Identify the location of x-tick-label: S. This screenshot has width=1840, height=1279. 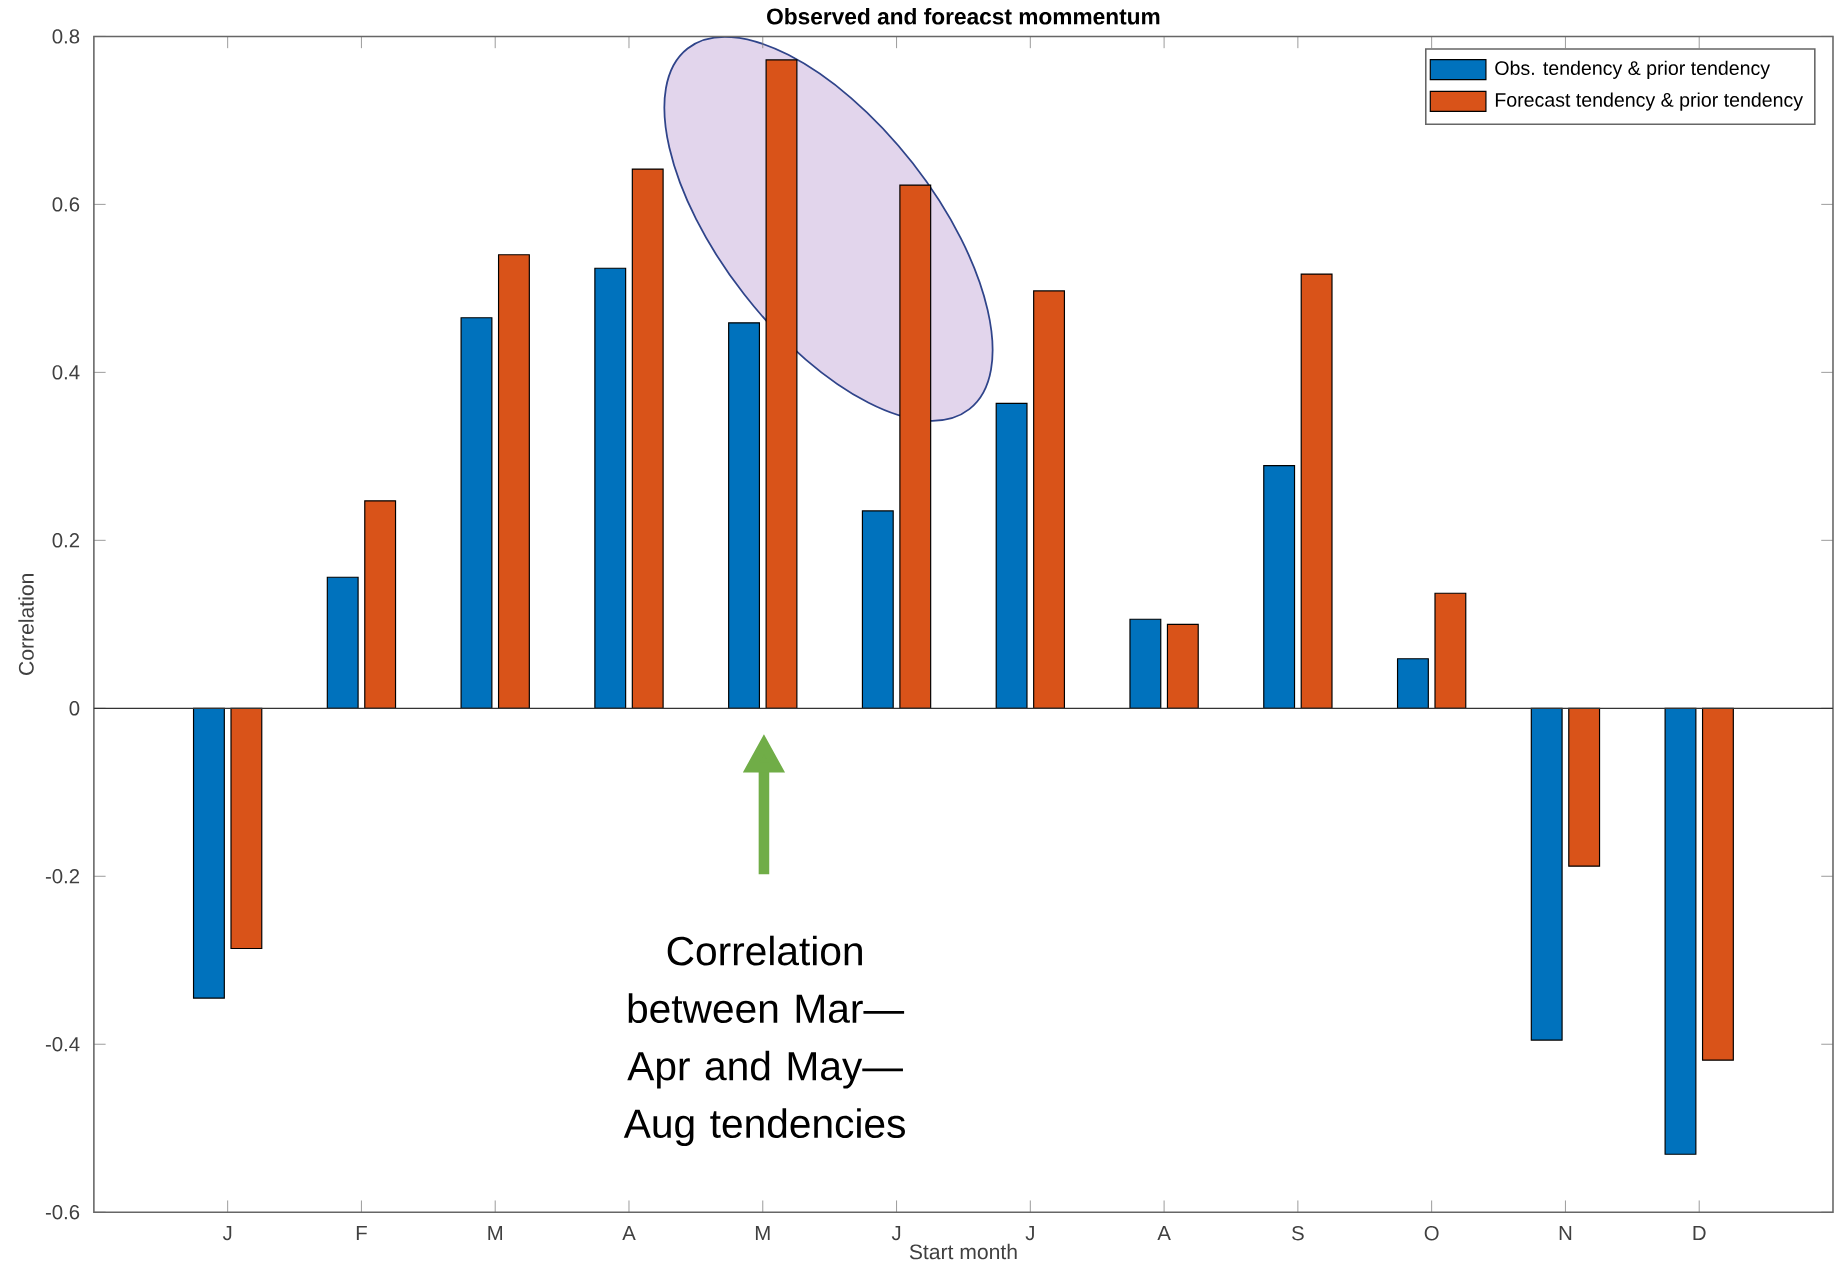
(1298, 1233).